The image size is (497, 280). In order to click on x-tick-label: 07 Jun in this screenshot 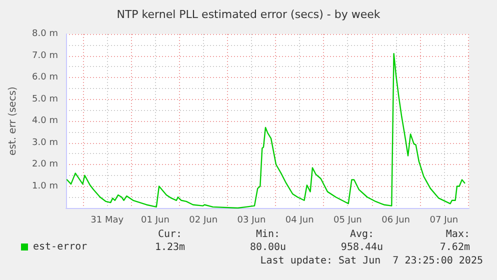, I will do `click(444, 221)`.